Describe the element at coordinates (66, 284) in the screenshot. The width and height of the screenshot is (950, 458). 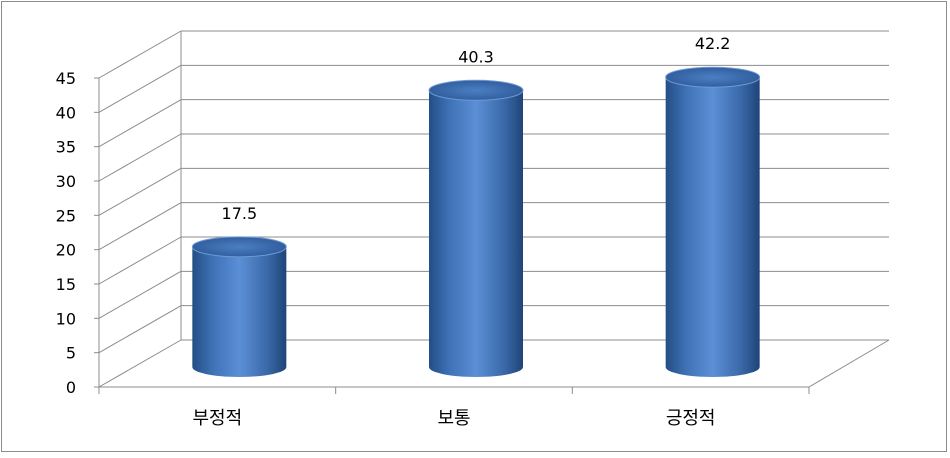
I see `y-tick-label: 15` at that location.